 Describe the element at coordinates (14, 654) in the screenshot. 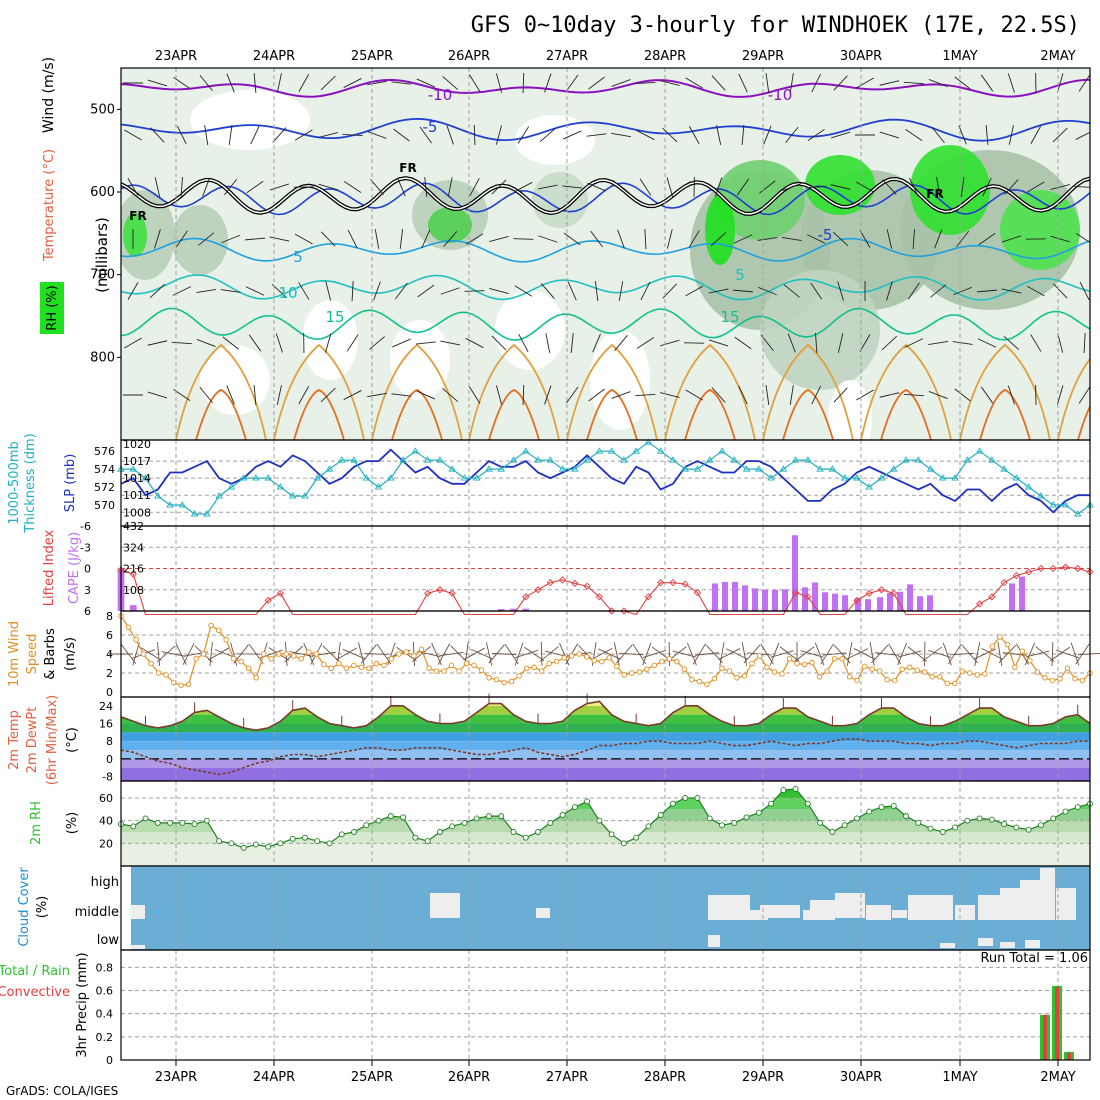

I see `label-wind10-a: 10m Wind` at that location.